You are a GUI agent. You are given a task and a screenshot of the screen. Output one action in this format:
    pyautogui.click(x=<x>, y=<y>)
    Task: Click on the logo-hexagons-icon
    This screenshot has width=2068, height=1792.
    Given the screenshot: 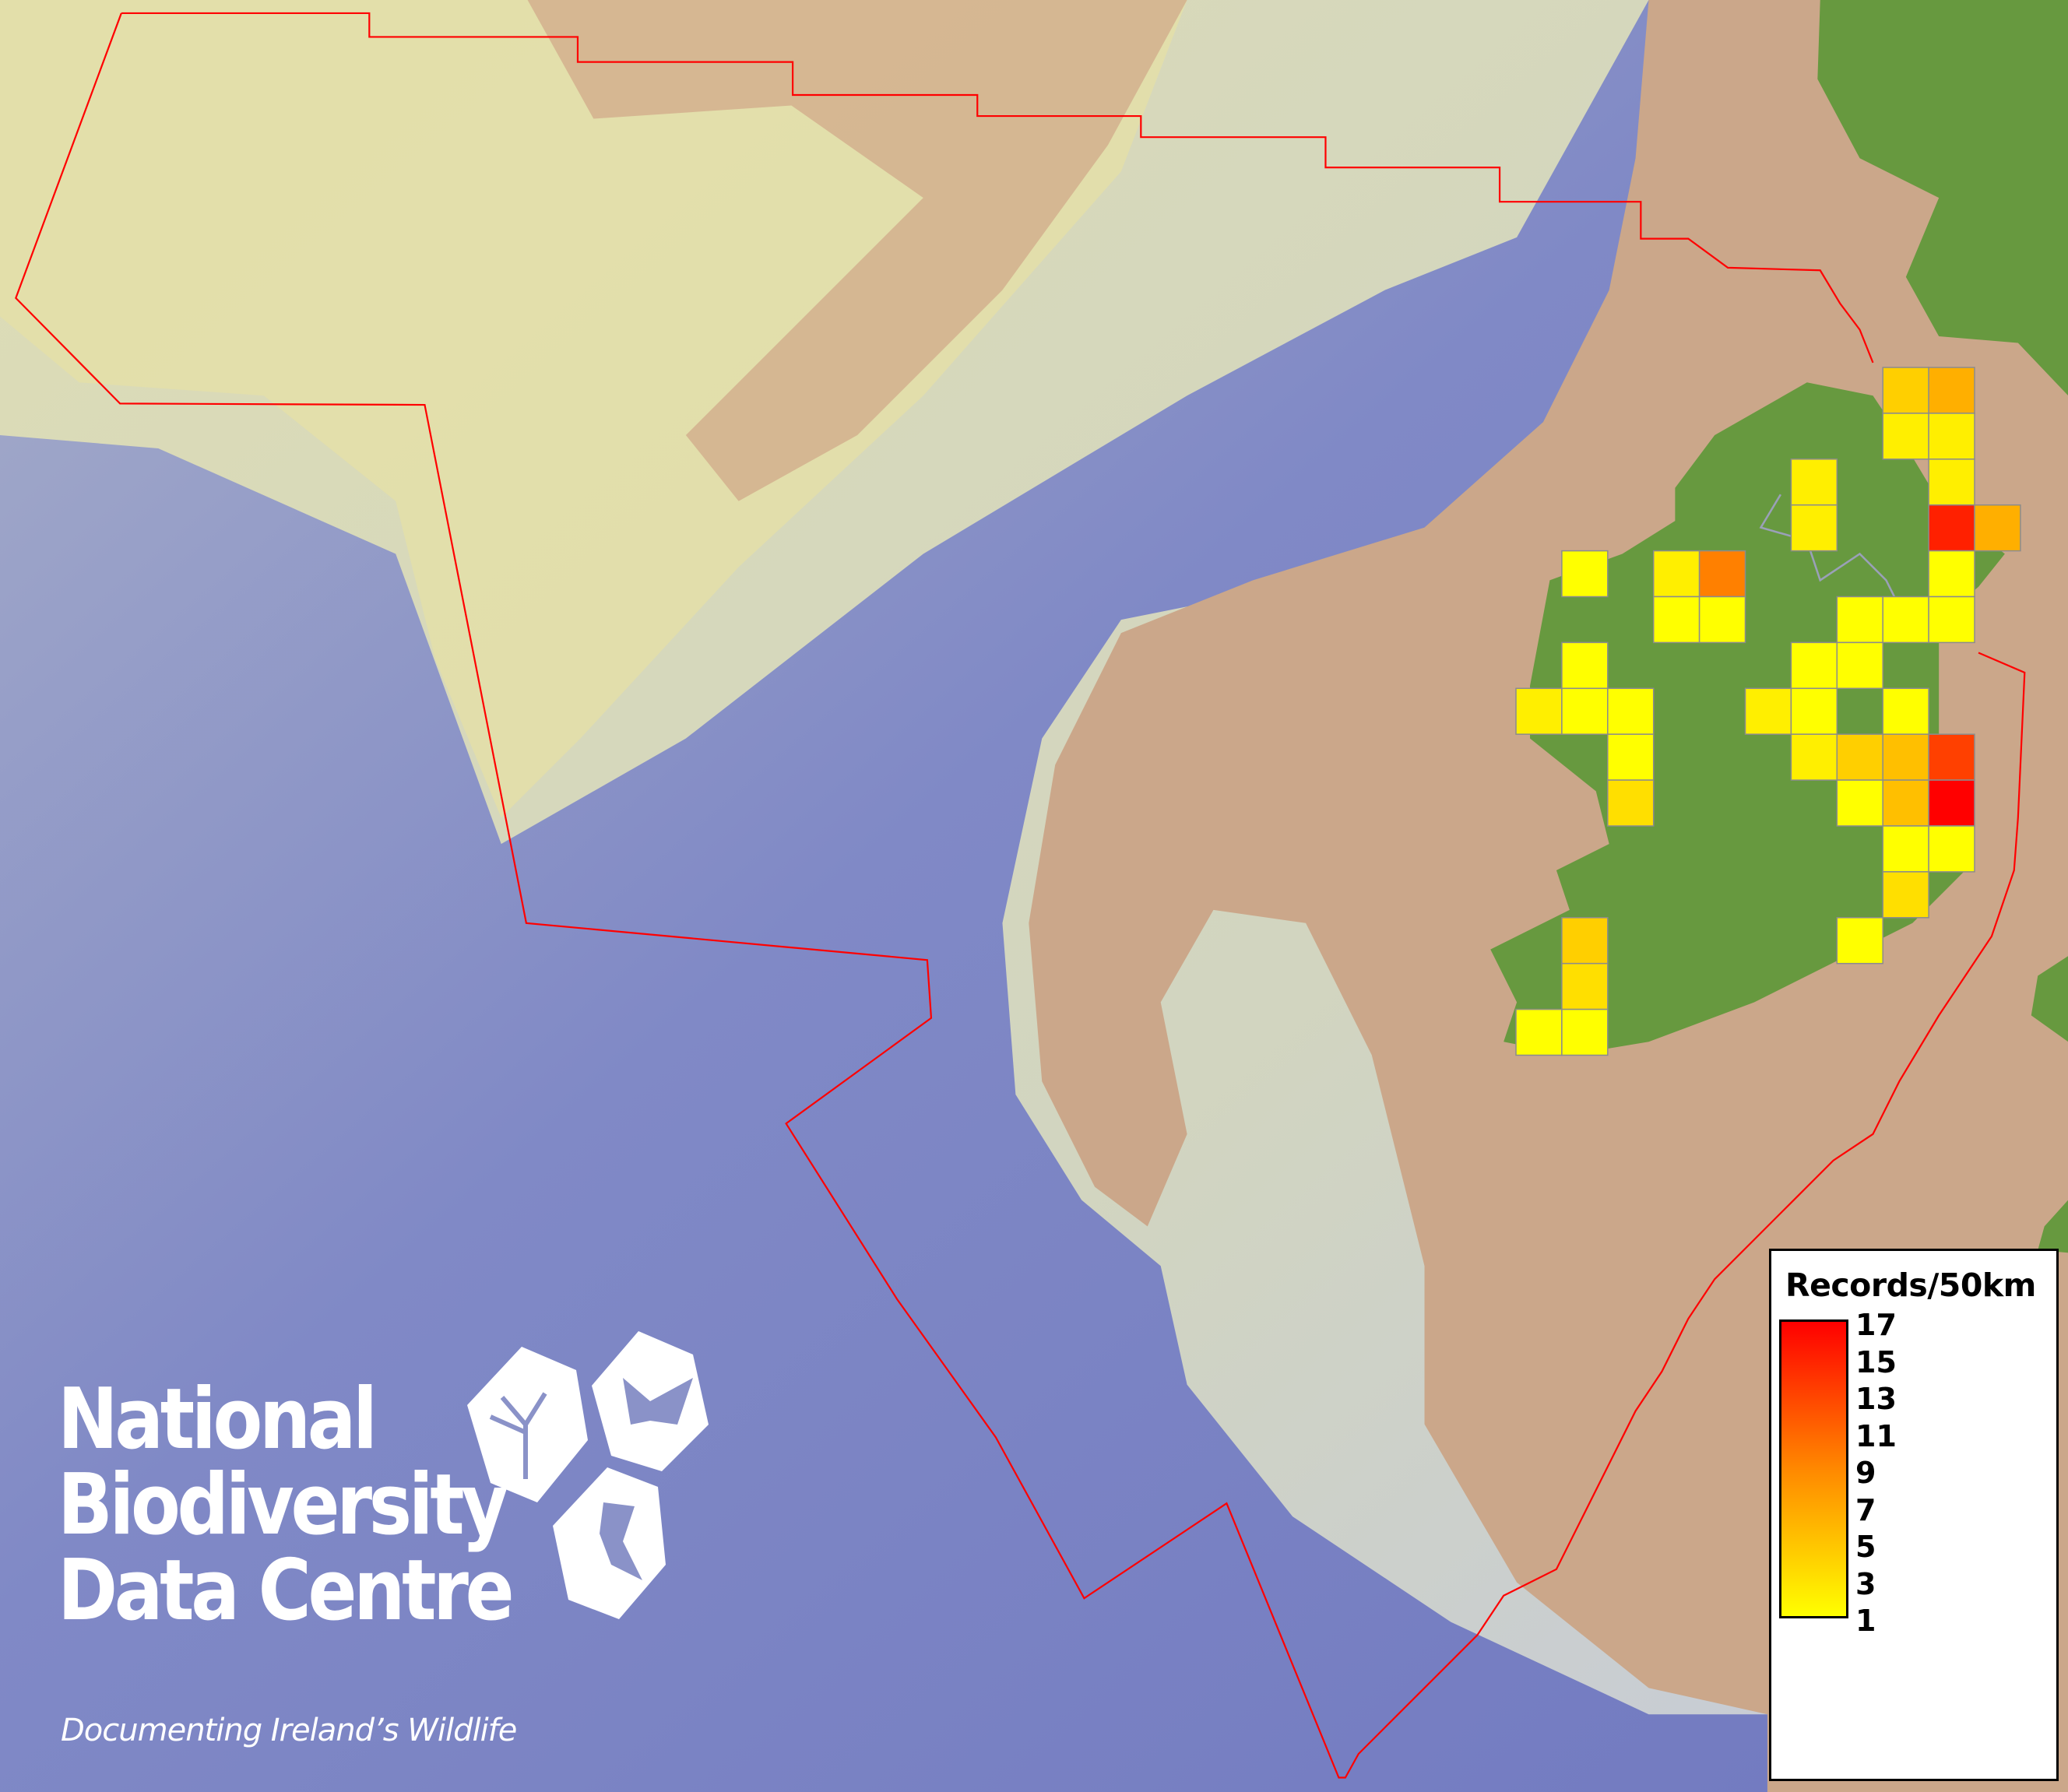 What is the action you would take?
    pyautogui.click(x=588, y=1475)
    